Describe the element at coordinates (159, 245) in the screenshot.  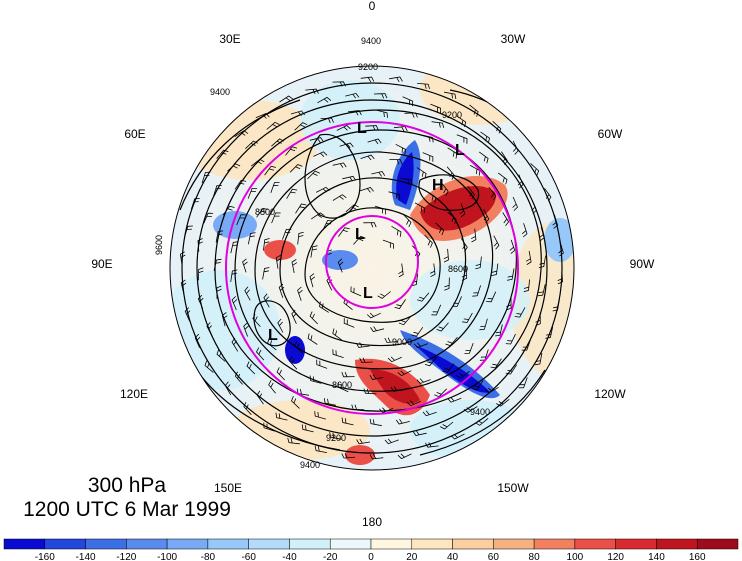
I see `contour-label: 9600` at that location.